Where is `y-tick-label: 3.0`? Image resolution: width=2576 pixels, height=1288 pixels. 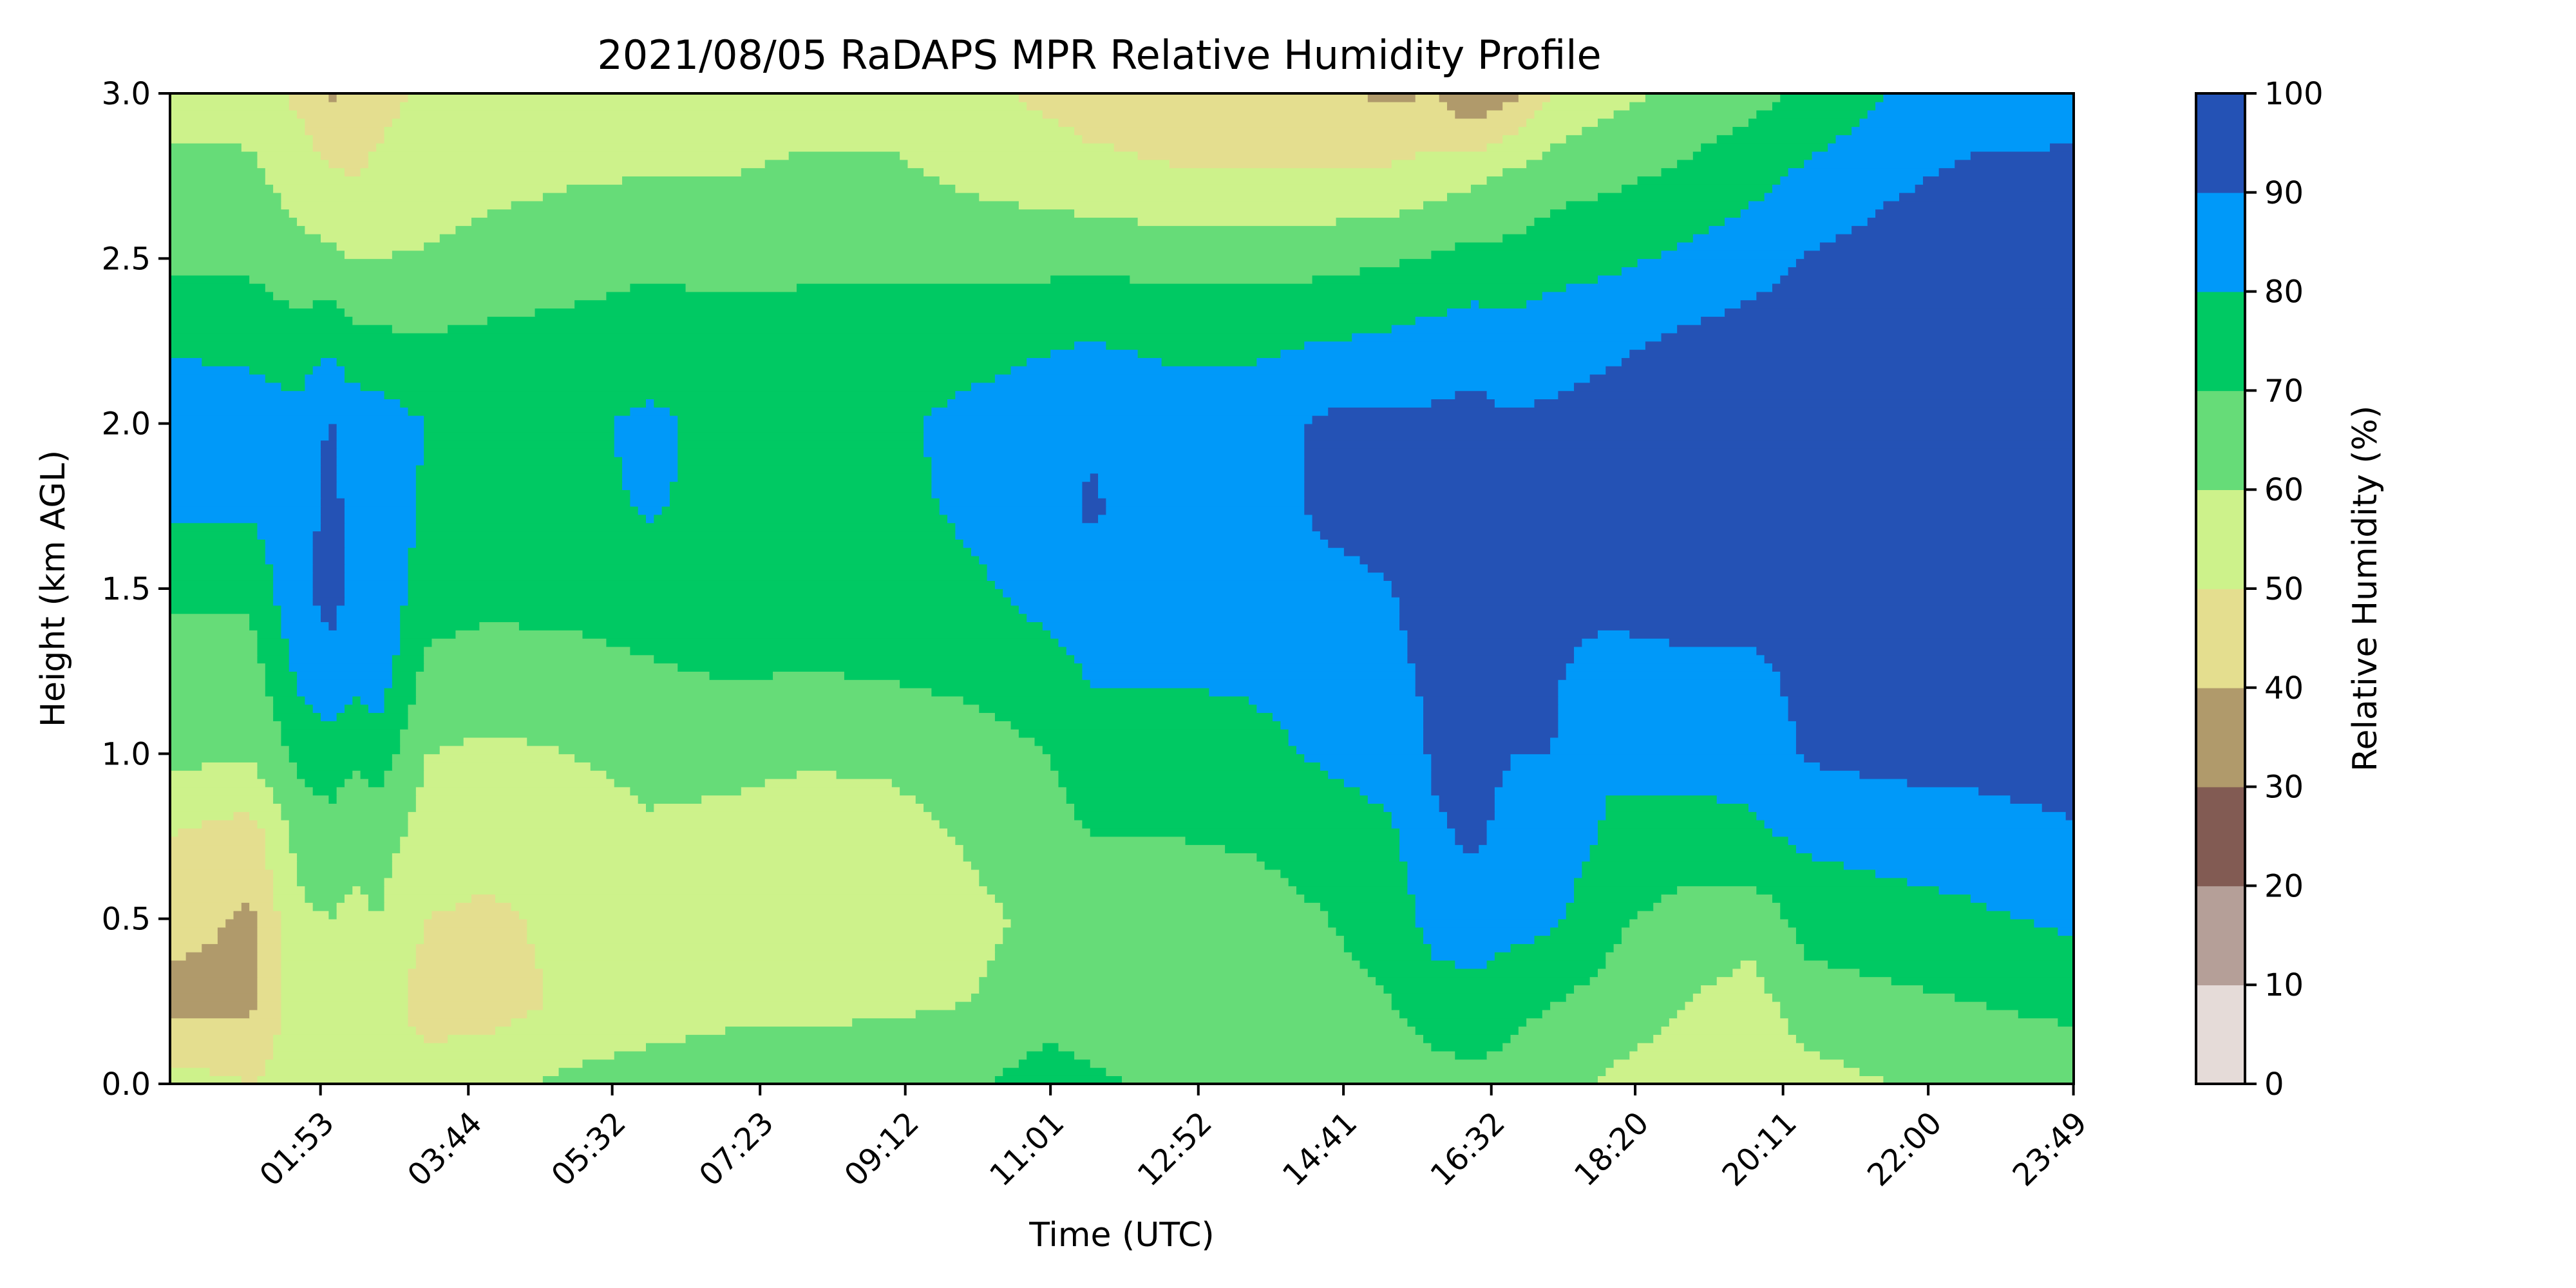
y-tick-label: 3.0 is located at coordinates (127, 94).